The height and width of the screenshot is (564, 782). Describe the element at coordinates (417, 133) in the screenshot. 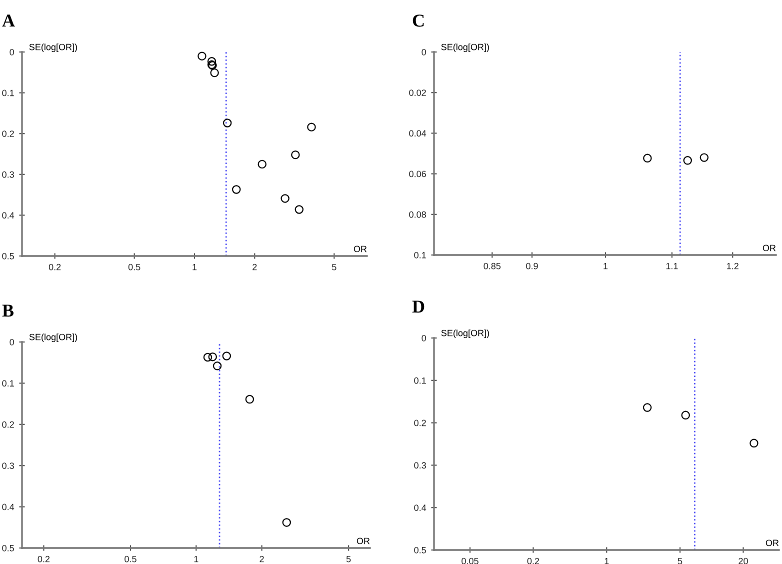

I see `y-tick-label: 0.04` at that location.